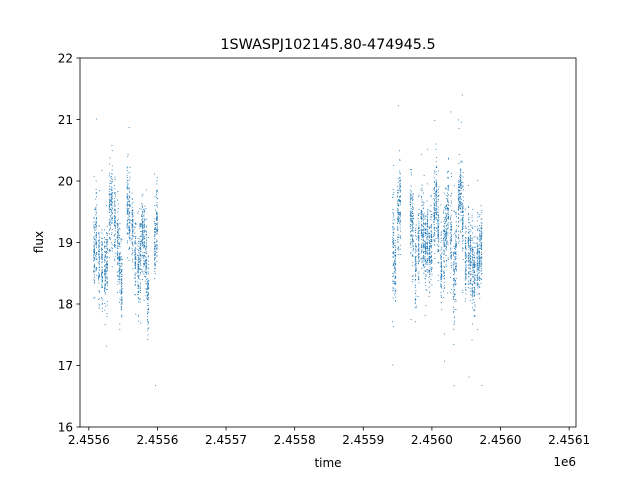 Image resolution: width=640 pixels, height=480 pixels. What do you see at coordinates (65, 120) in the screenshot?
I see `y-tick-label: 21` at bounding box center [65, 120].